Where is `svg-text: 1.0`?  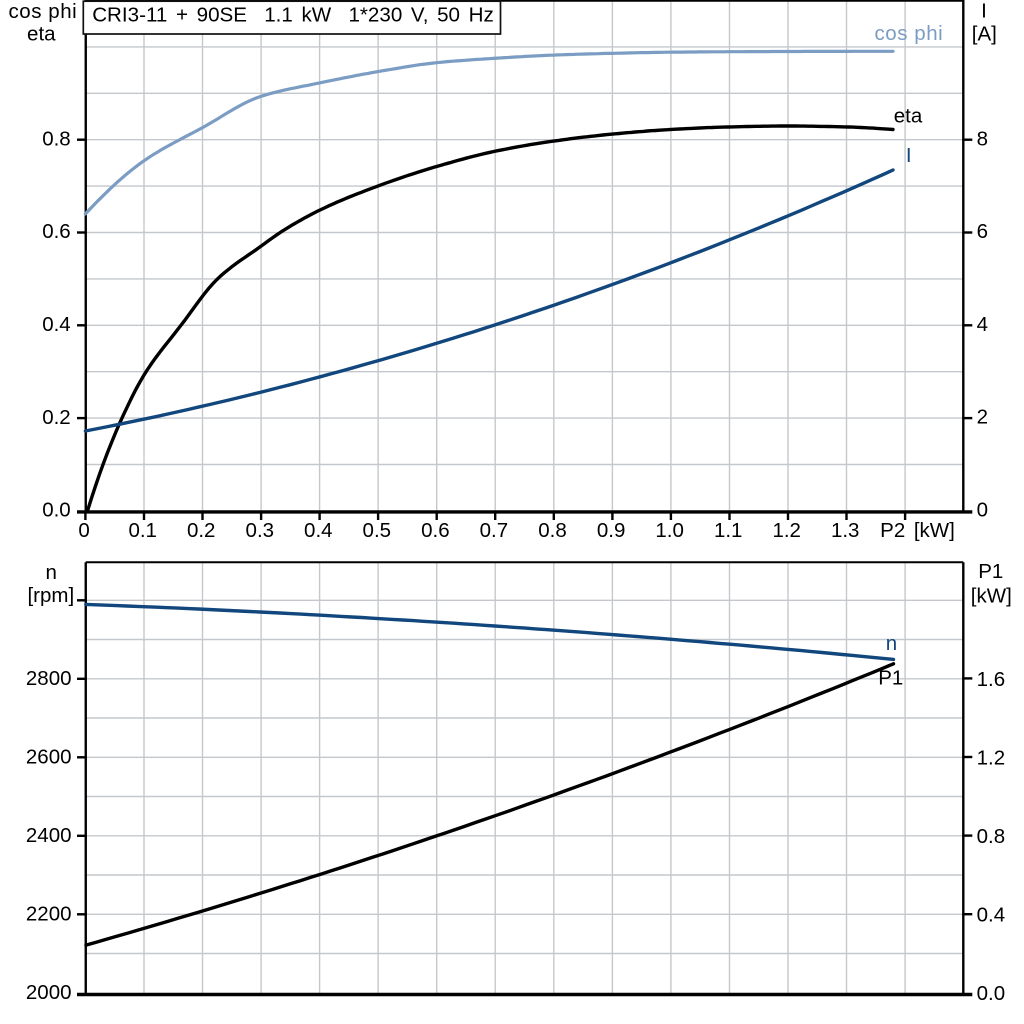 svg-text: 1.0 is located at coordinates (669, 530).